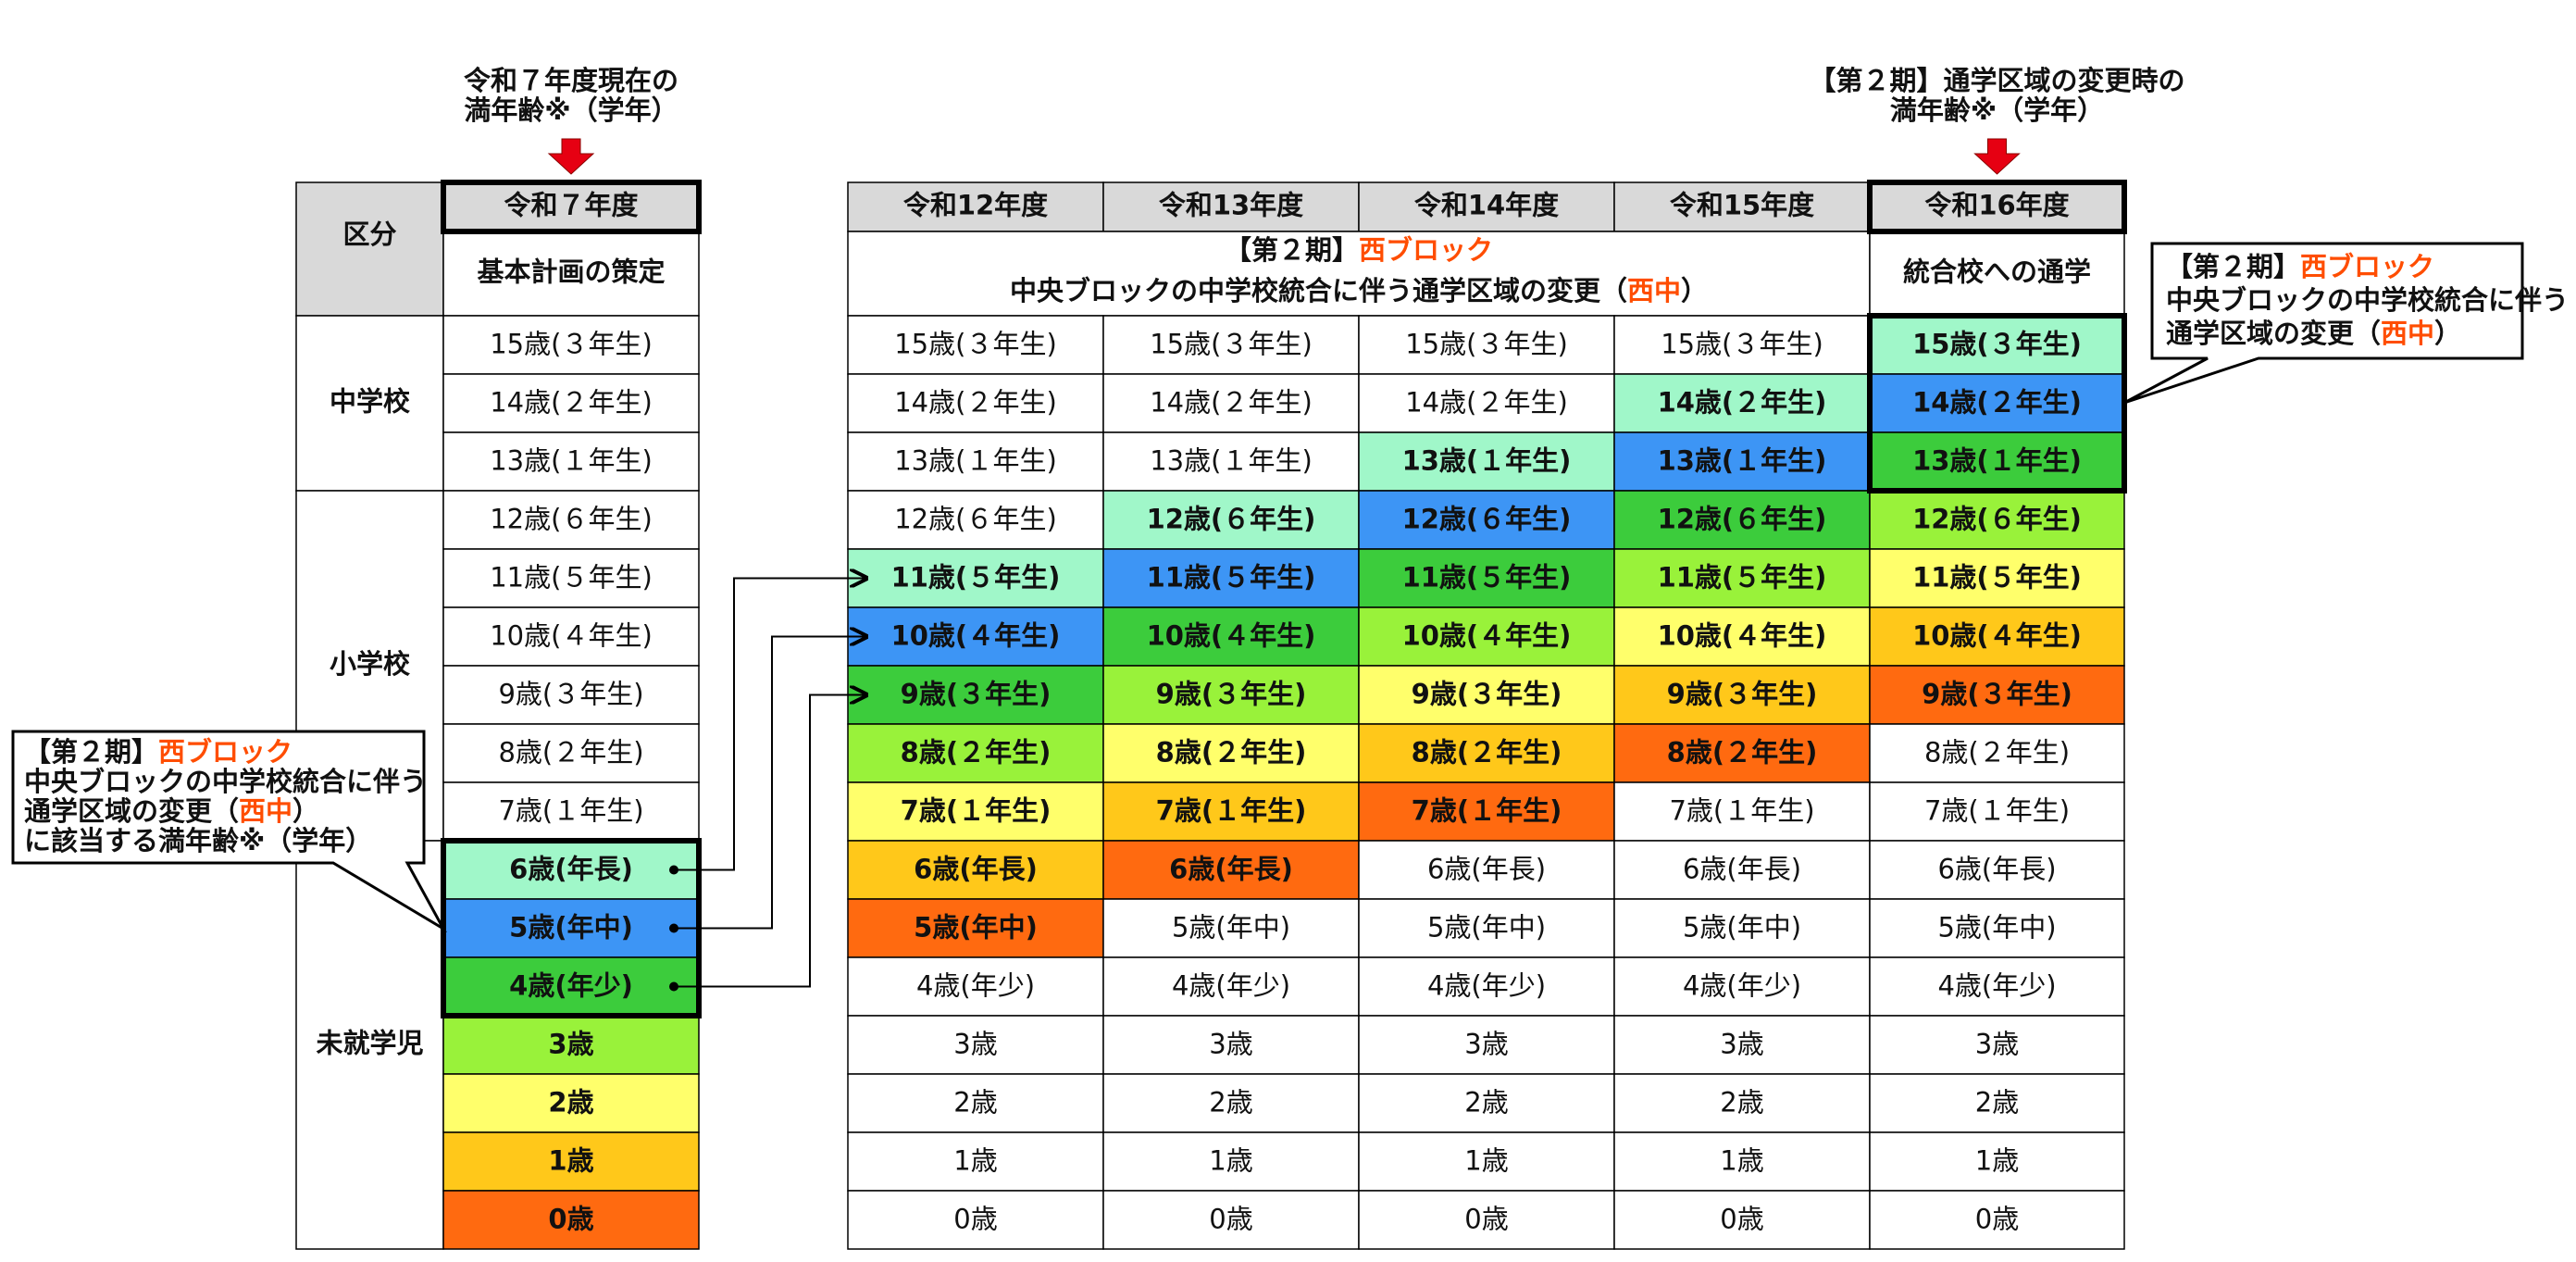 This screenshot has height=1262, width=2576. Describe the element at coordinates (1486, 869) in the screenshot. I see `age-label: 6歳(年長)` at that location.